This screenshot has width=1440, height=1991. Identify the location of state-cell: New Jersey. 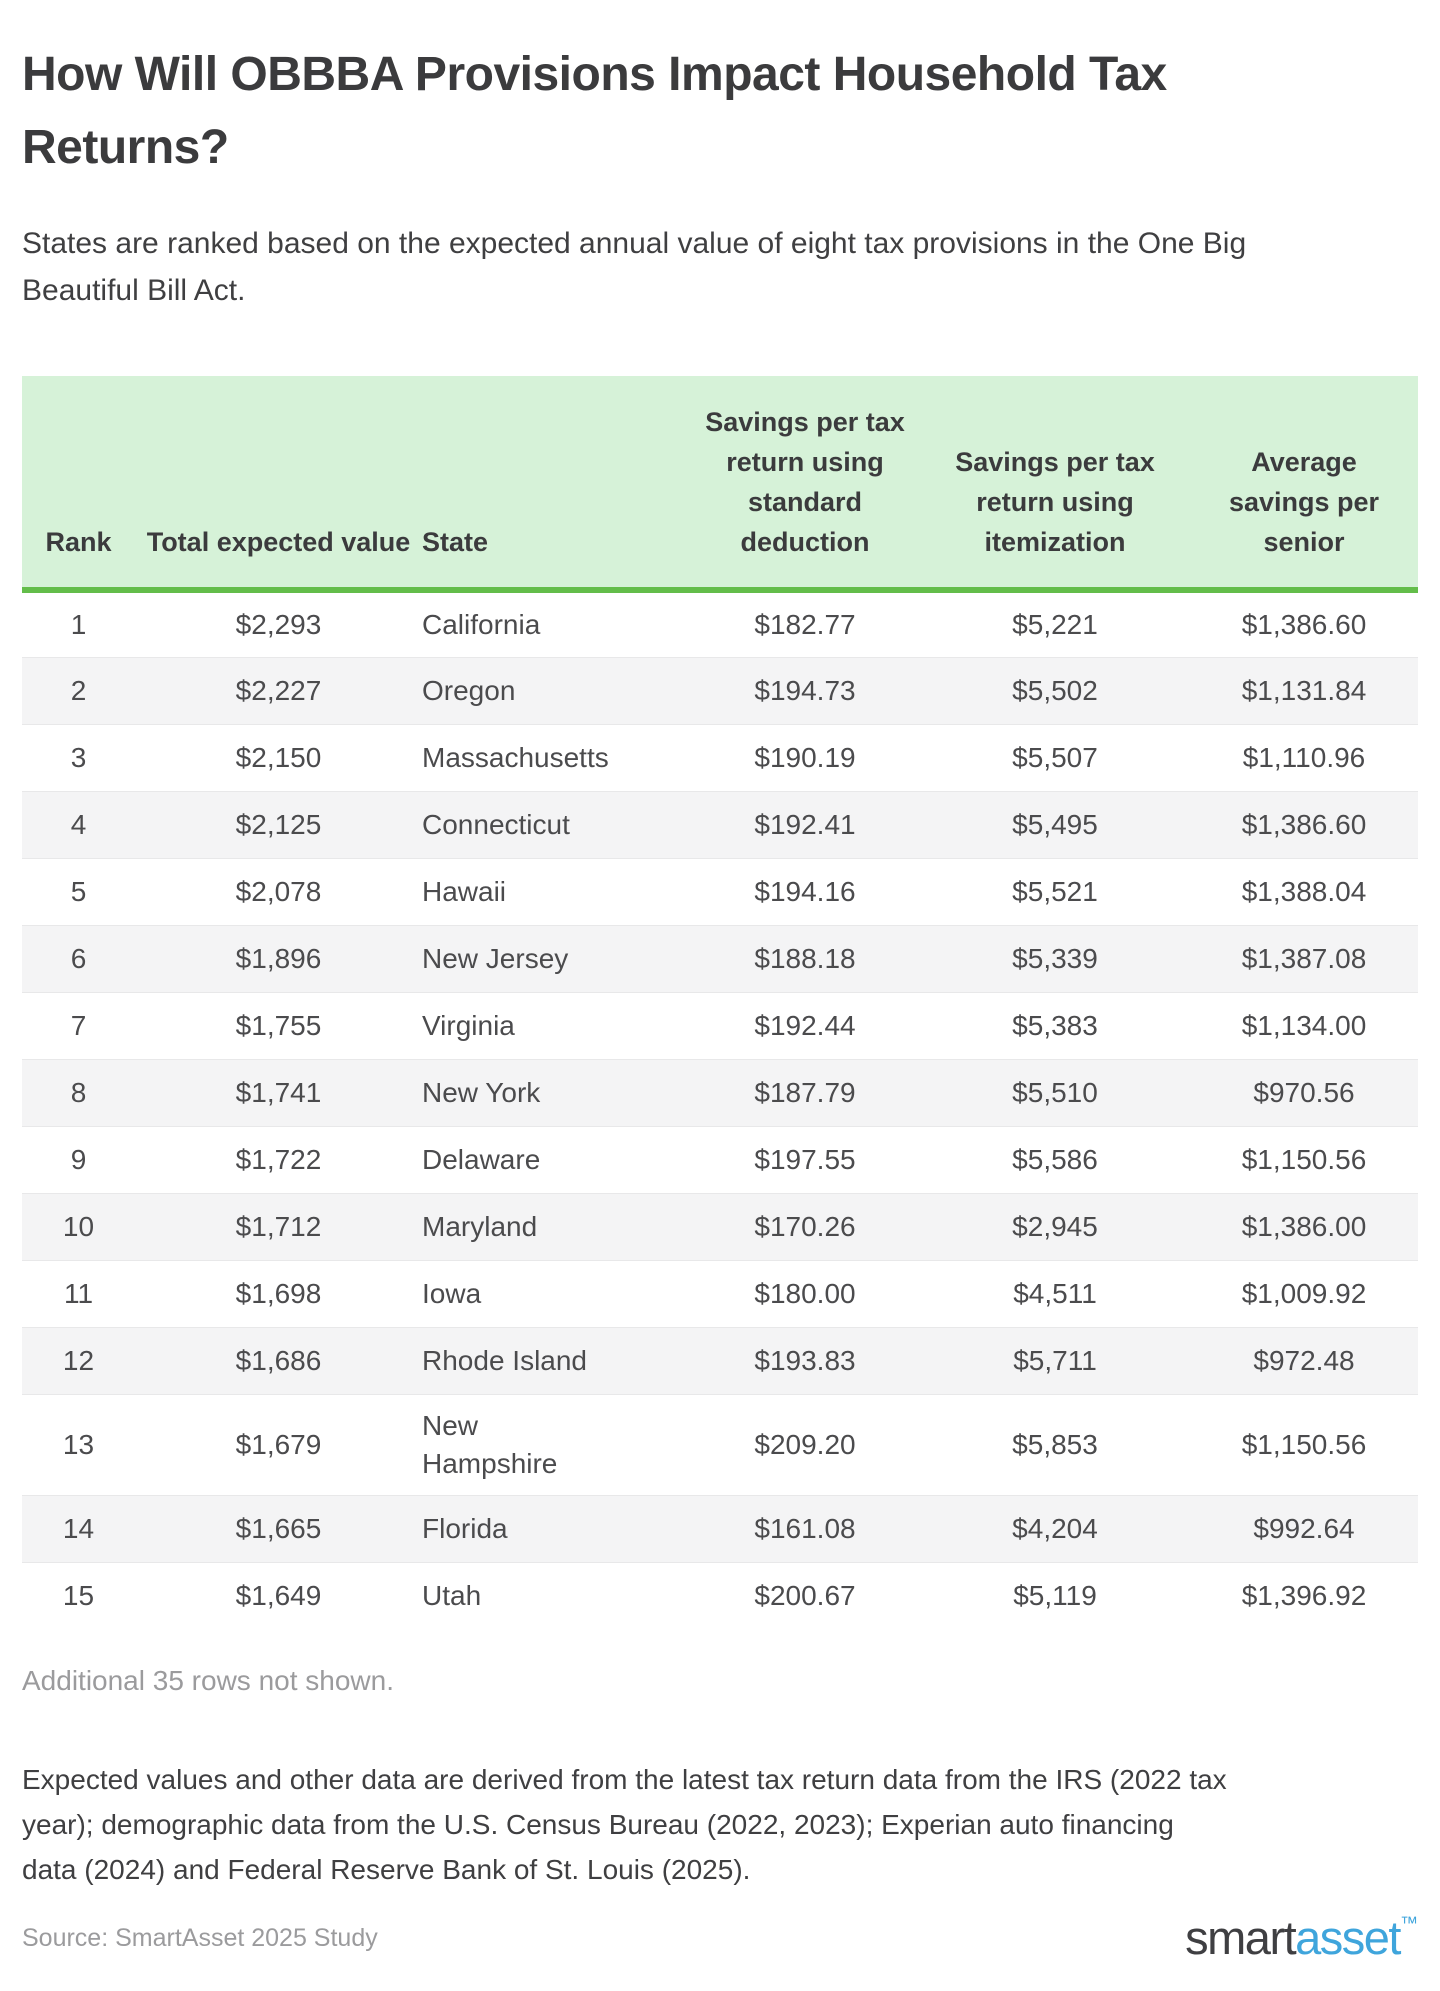
(556, 958).